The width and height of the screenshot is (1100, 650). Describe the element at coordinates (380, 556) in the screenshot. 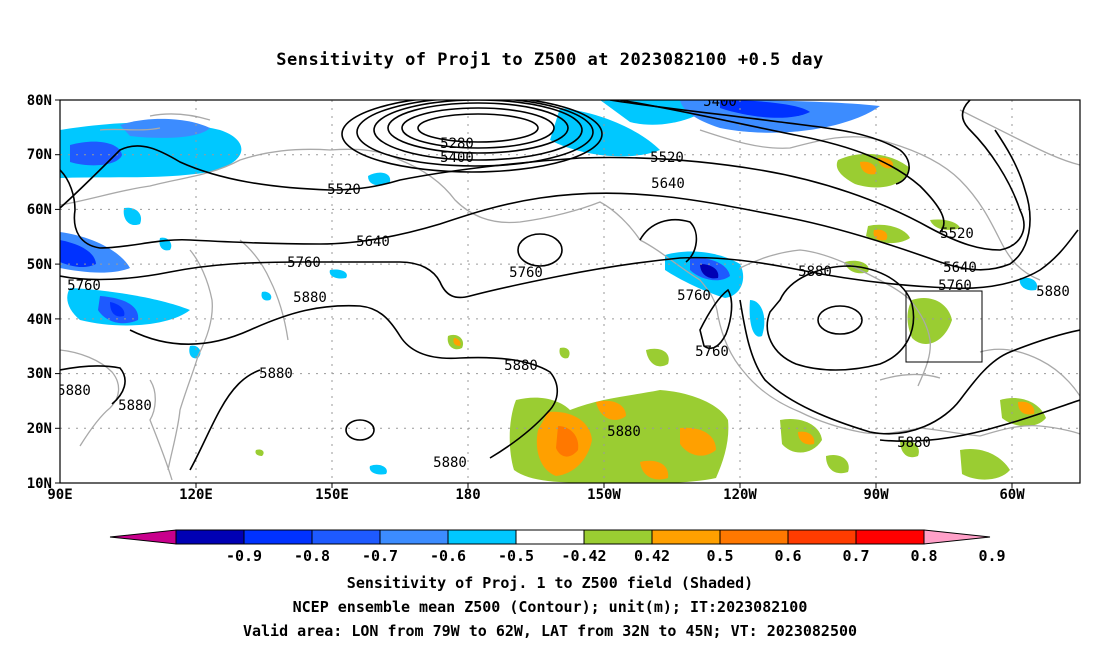

I see `colorbar-label: -0.7` at that location.